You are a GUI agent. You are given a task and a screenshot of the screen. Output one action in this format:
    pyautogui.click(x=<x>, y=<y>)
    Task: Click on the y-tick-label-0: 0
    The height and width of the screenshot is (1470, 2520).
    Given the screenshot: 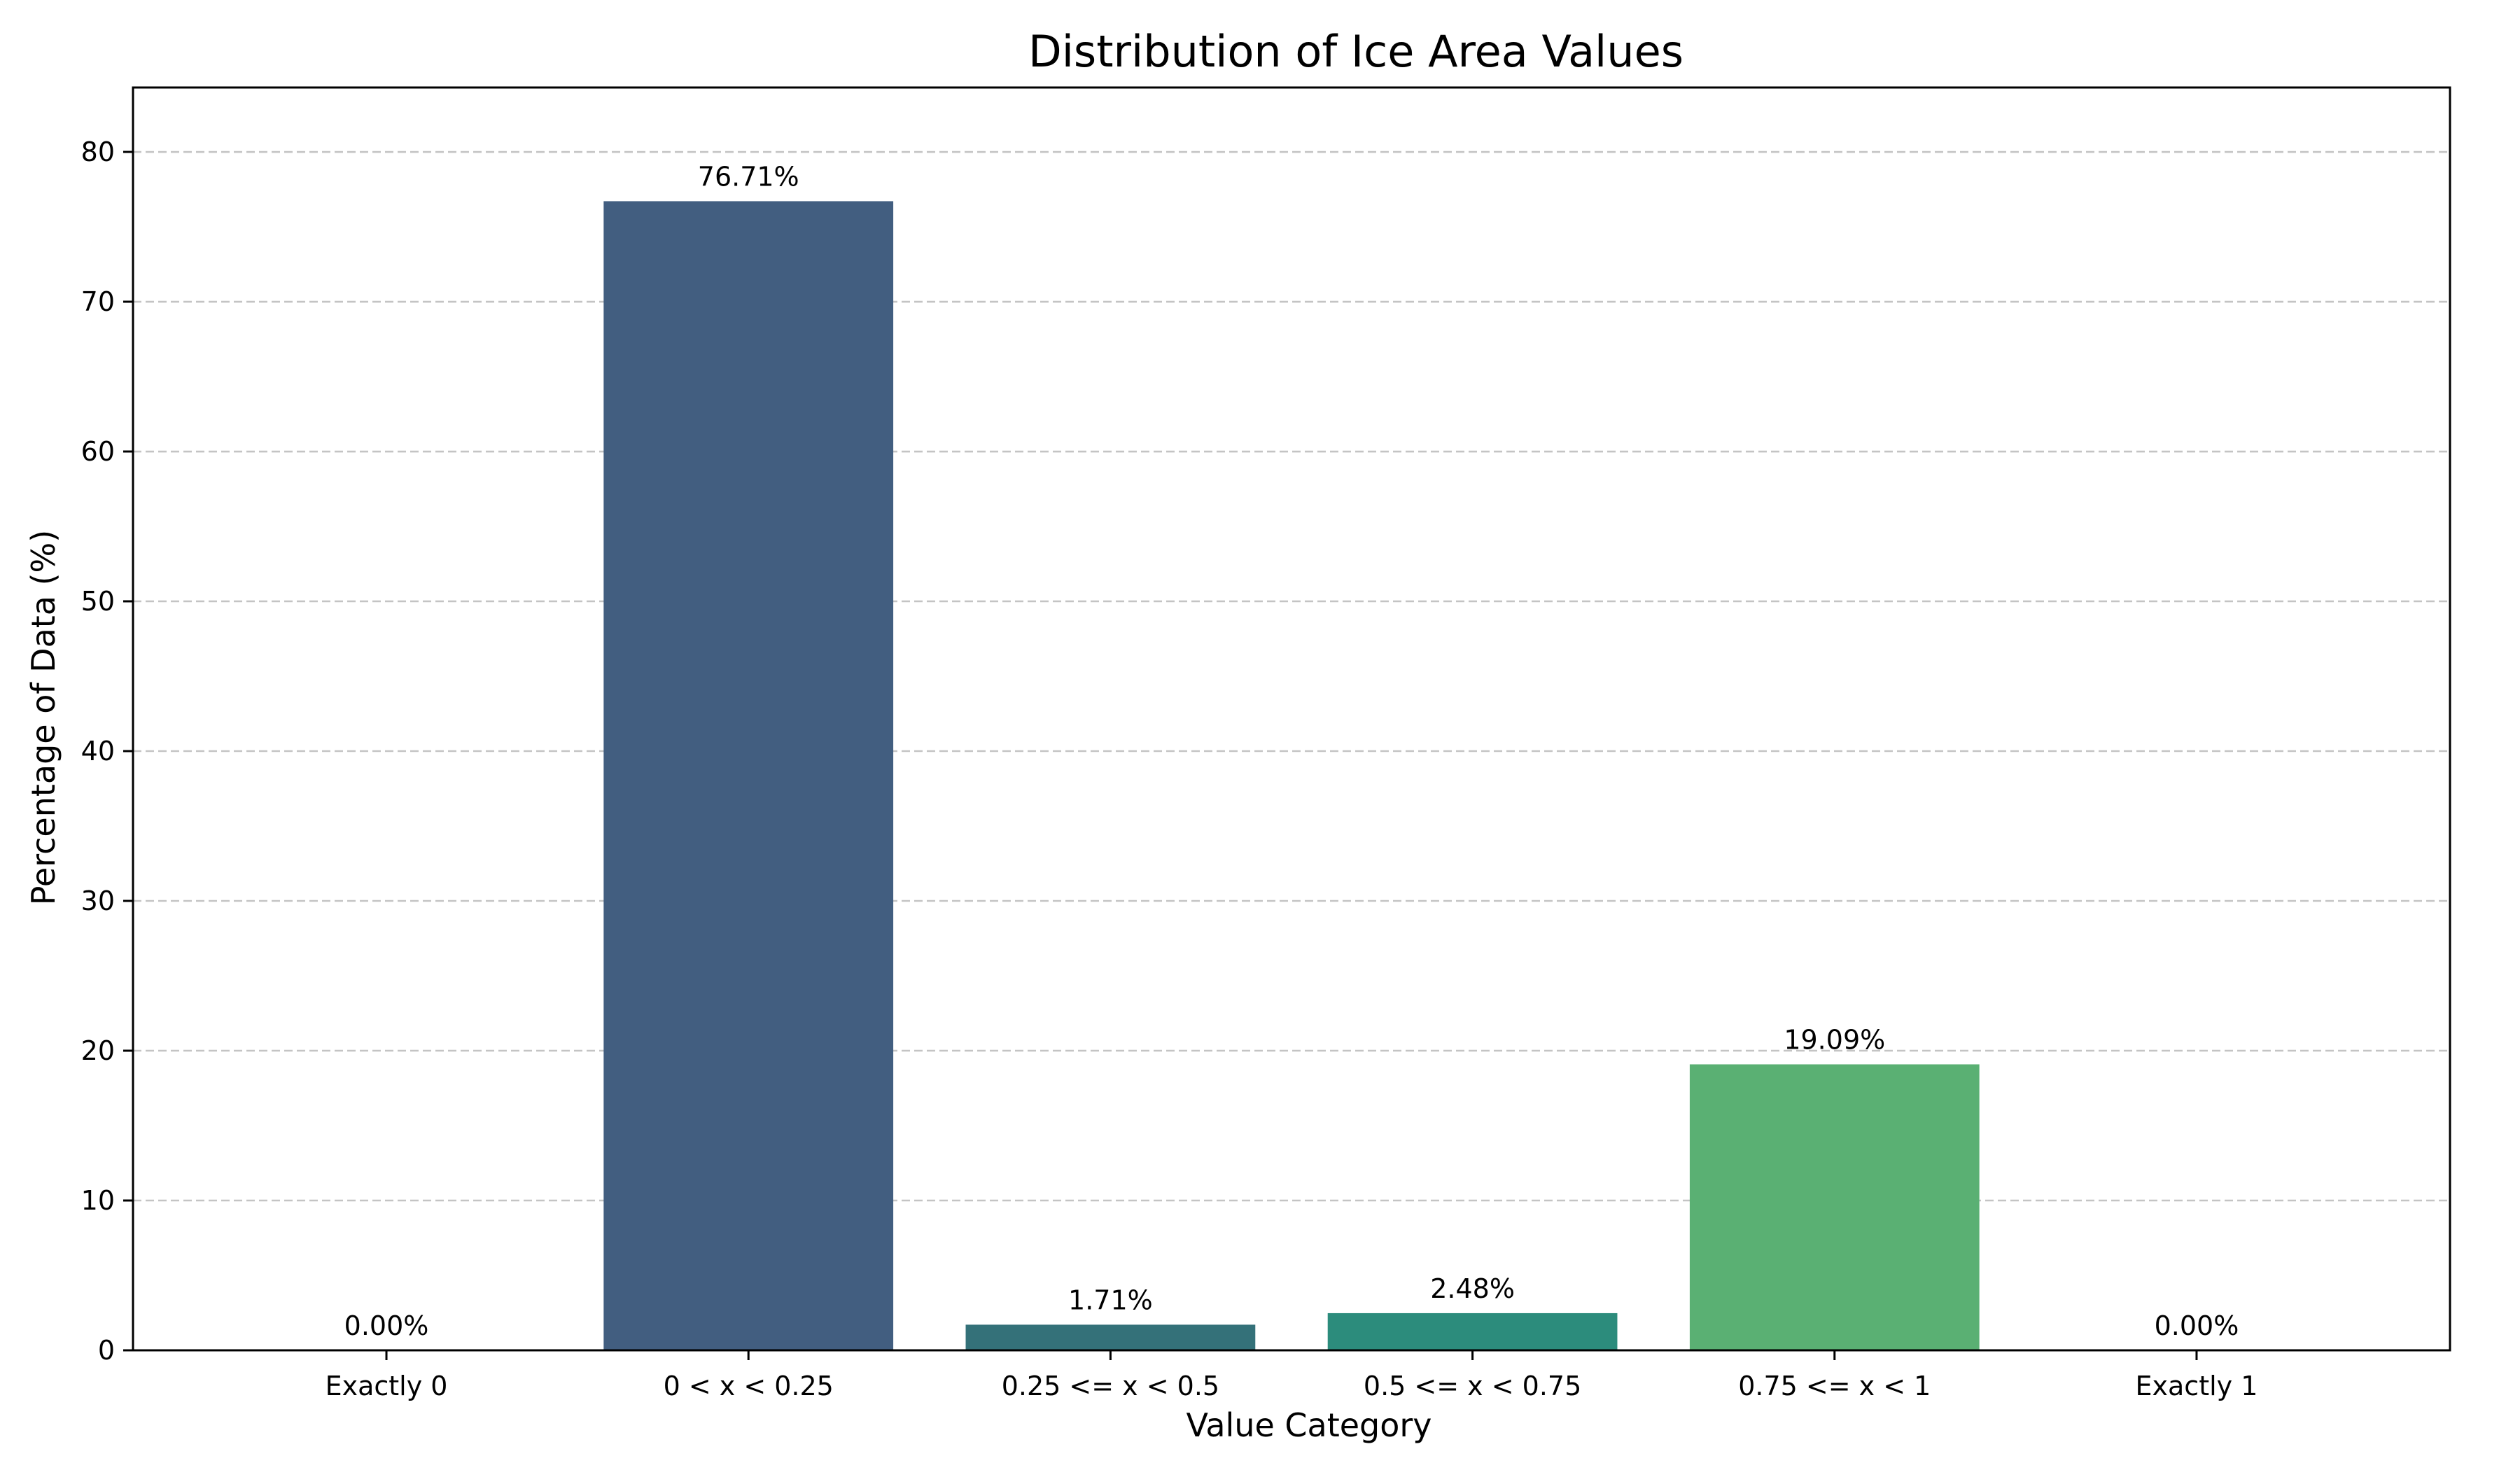 What is the action you would take?
    pyautogui.click(x=106, y=1350)
    